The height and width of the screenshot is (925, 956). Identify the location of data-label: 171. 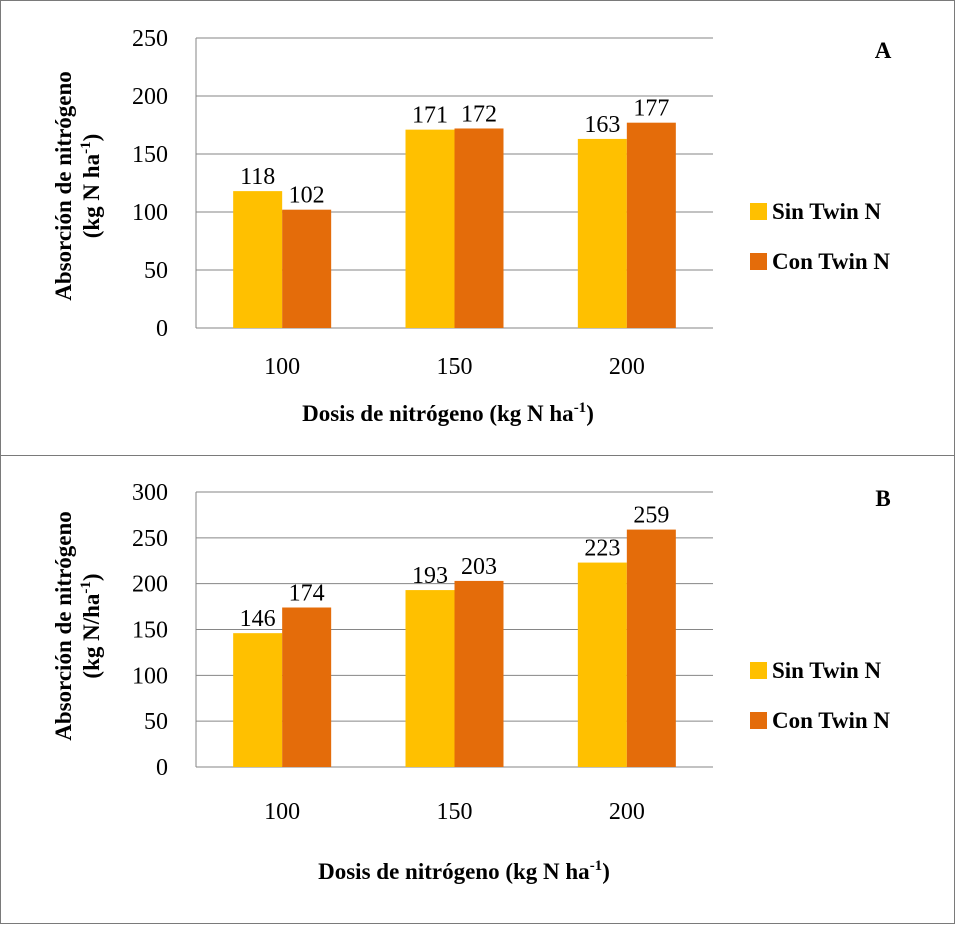
(430, 116).